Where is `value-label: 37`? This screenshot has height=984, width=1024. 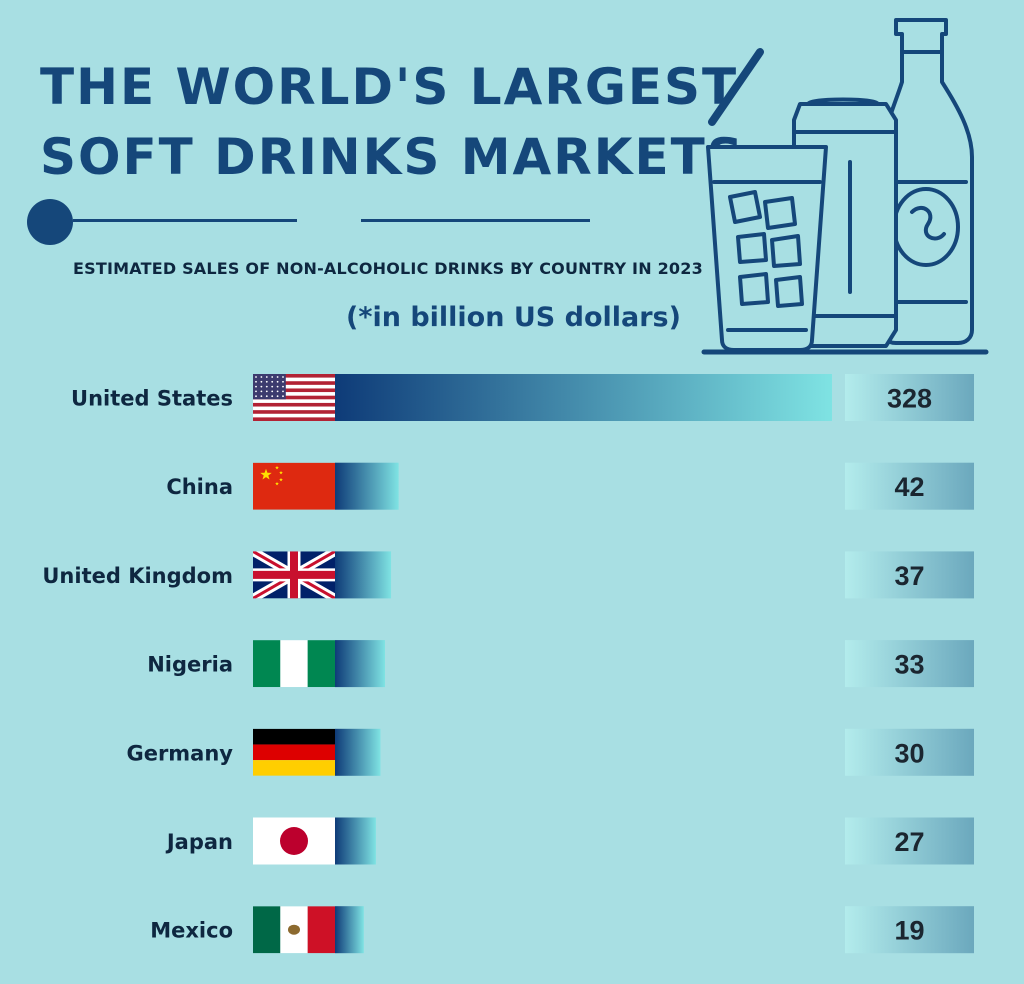
value-label: 37 is located at coordinates (909, 576).